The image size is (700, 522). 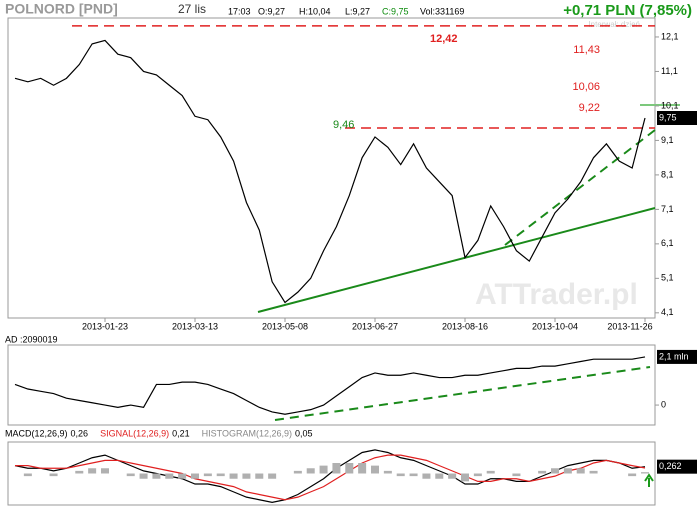 What do you see at coordinates (670, 36) in the screenshot?
I see `y-tick-label: 12,1` at bounding box center [670, 36].